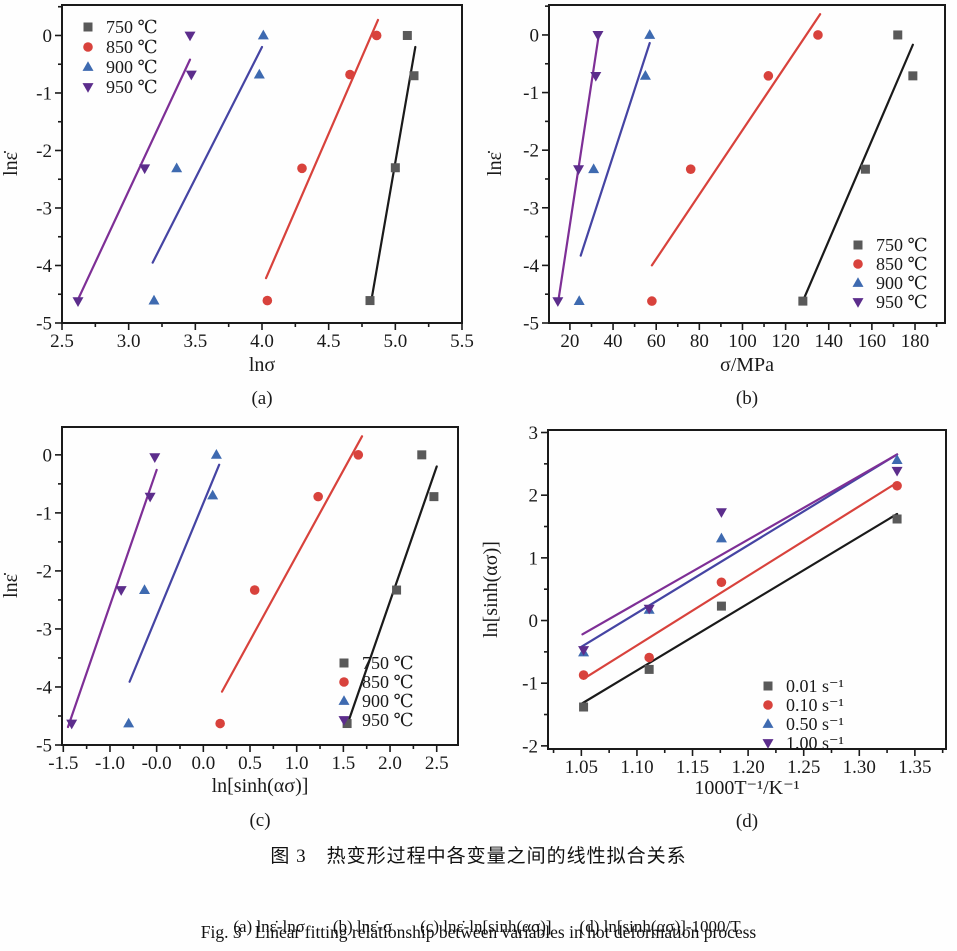 The height and width of the screenshot is (951, 957). What do you see at coordinates (815, 743) in the screenshot?
I see `legend-label: 1.00 s⁻¹` at bounding box center [815, 743].